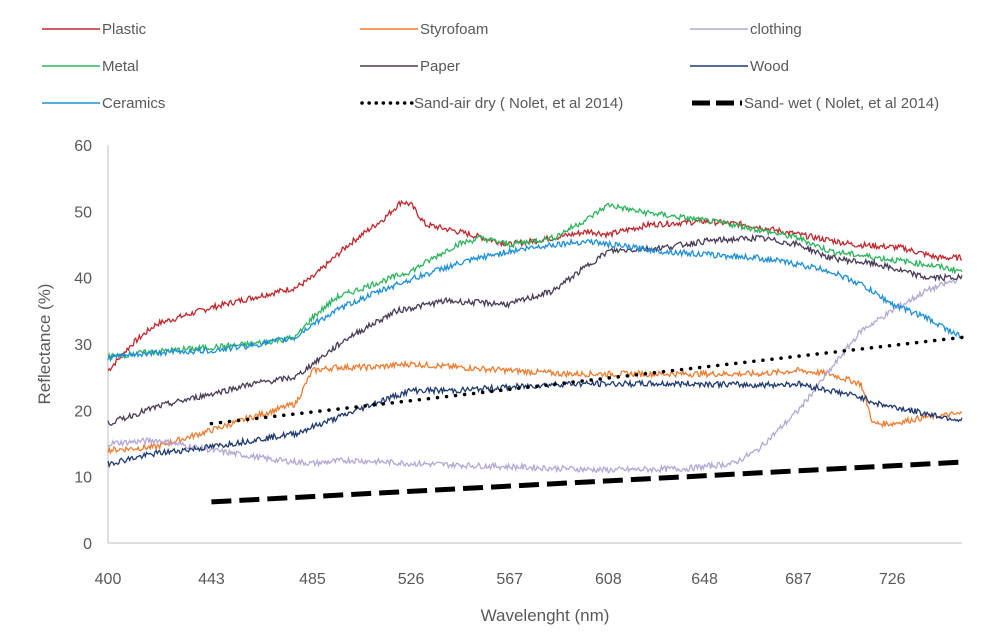 This screenshot has height=644, width=987. Describe the element at coordinates (120, 66) in the screenshot. I see `legend-label-4: Metal` at that location.